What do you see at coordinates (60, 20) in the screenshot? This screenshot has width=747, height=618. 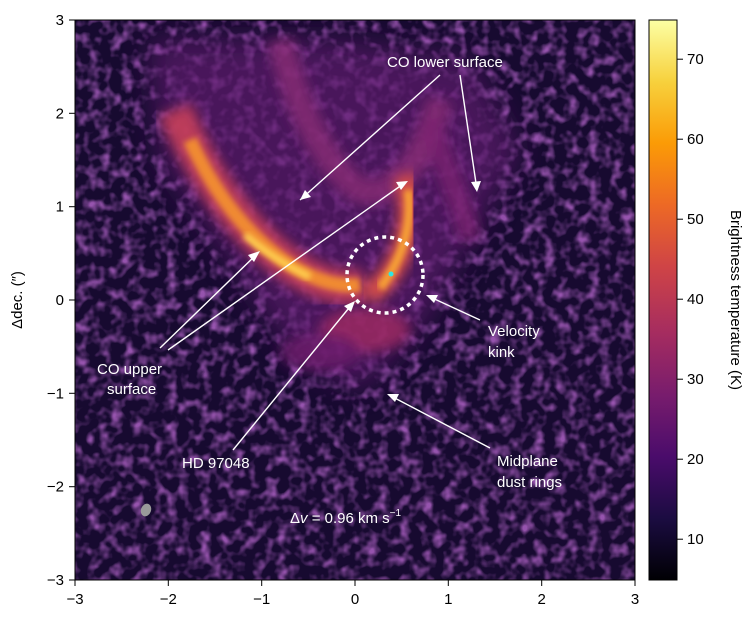 I see `y-tick-label: 3` at bounding box center [60, 20].